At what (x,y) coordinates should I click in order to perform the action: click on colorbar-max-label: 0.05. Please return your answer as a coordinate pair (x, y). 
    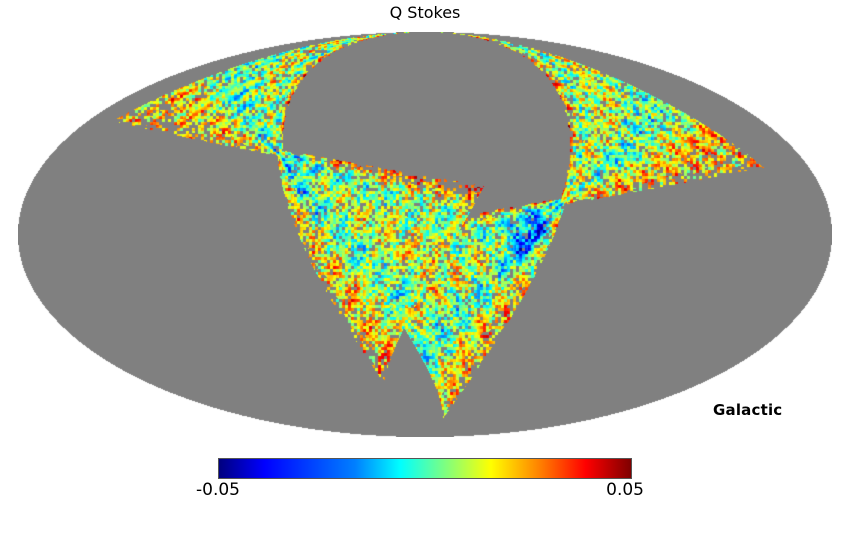
    Looking at the image, I should click on (625, 490).